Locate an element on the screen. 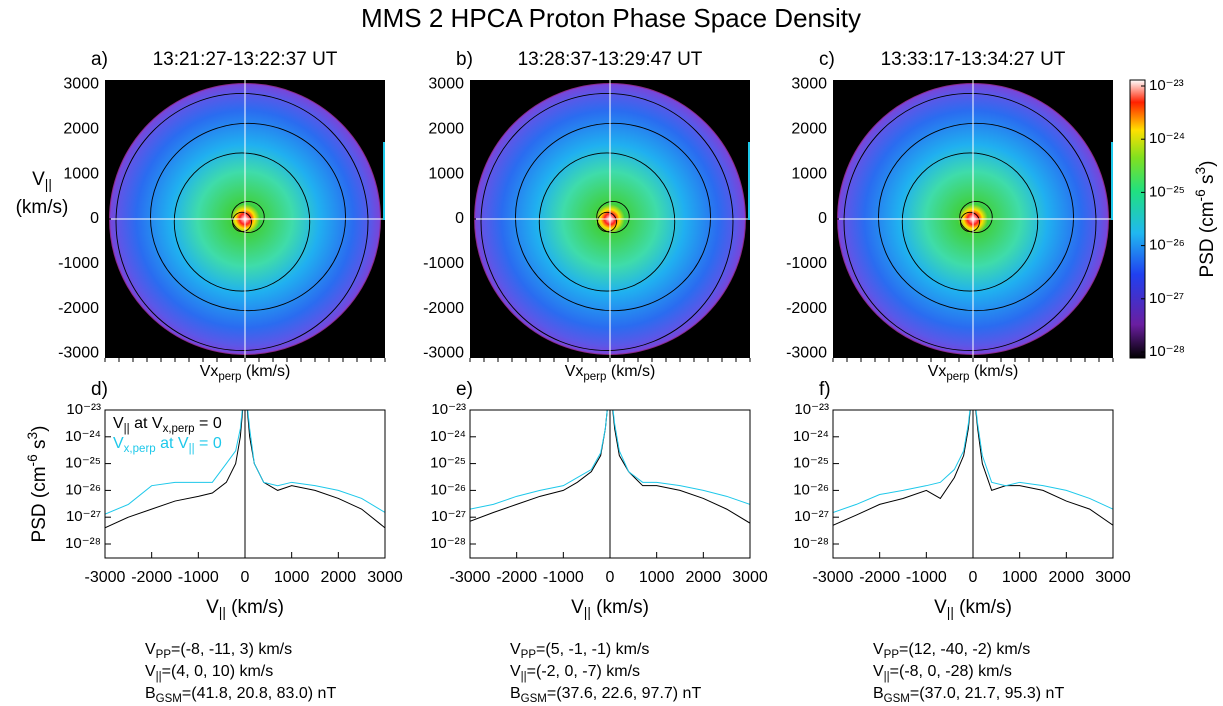 Image resolution: width=1223 pixels, height=706 pixels. y-tick-label: 10⁻²⁴ is located at coordinates (448, 436).